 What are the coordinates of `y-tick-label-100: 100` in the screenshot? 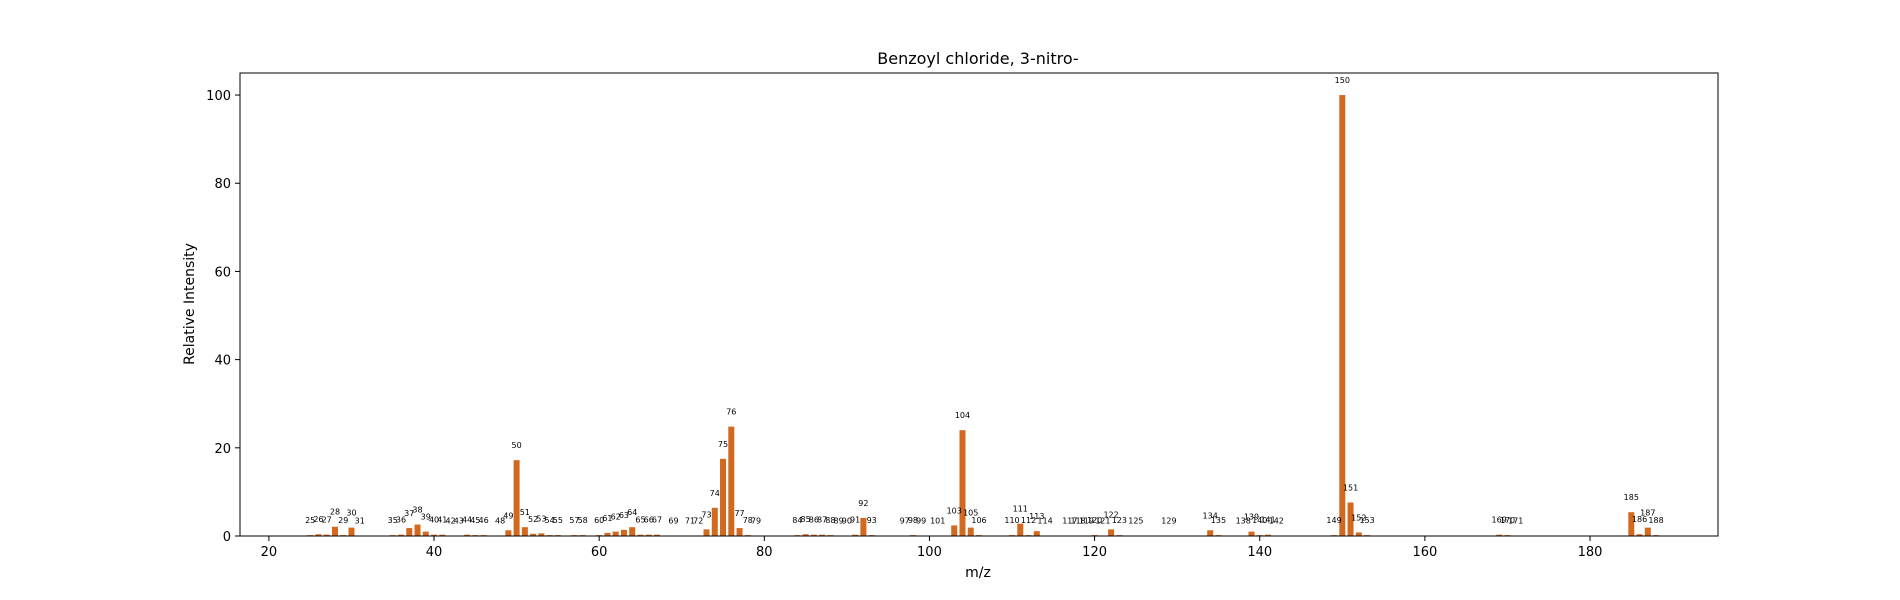 It's located at (218, 96).